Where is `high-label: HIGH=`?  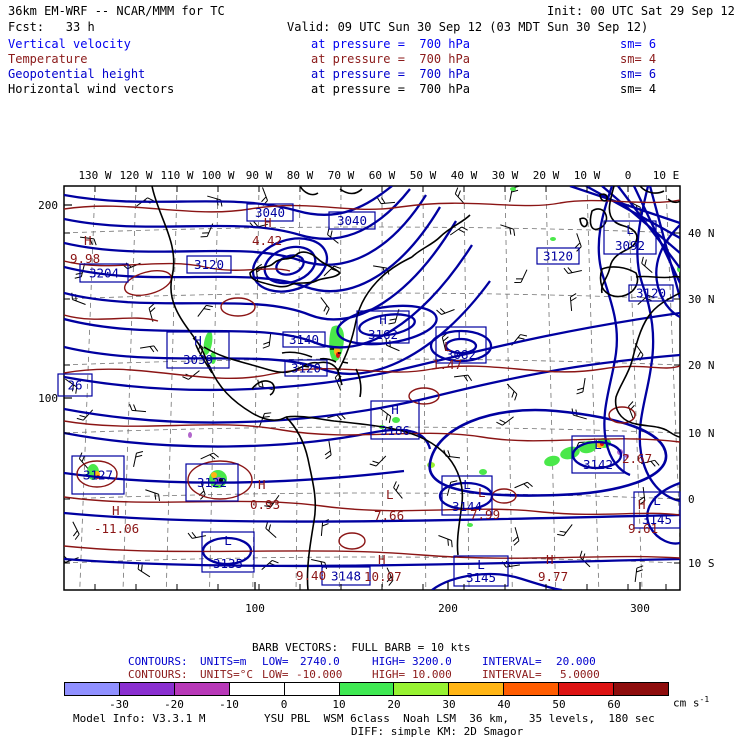
high-label: HIGH= is located at coordinates (389, 674).